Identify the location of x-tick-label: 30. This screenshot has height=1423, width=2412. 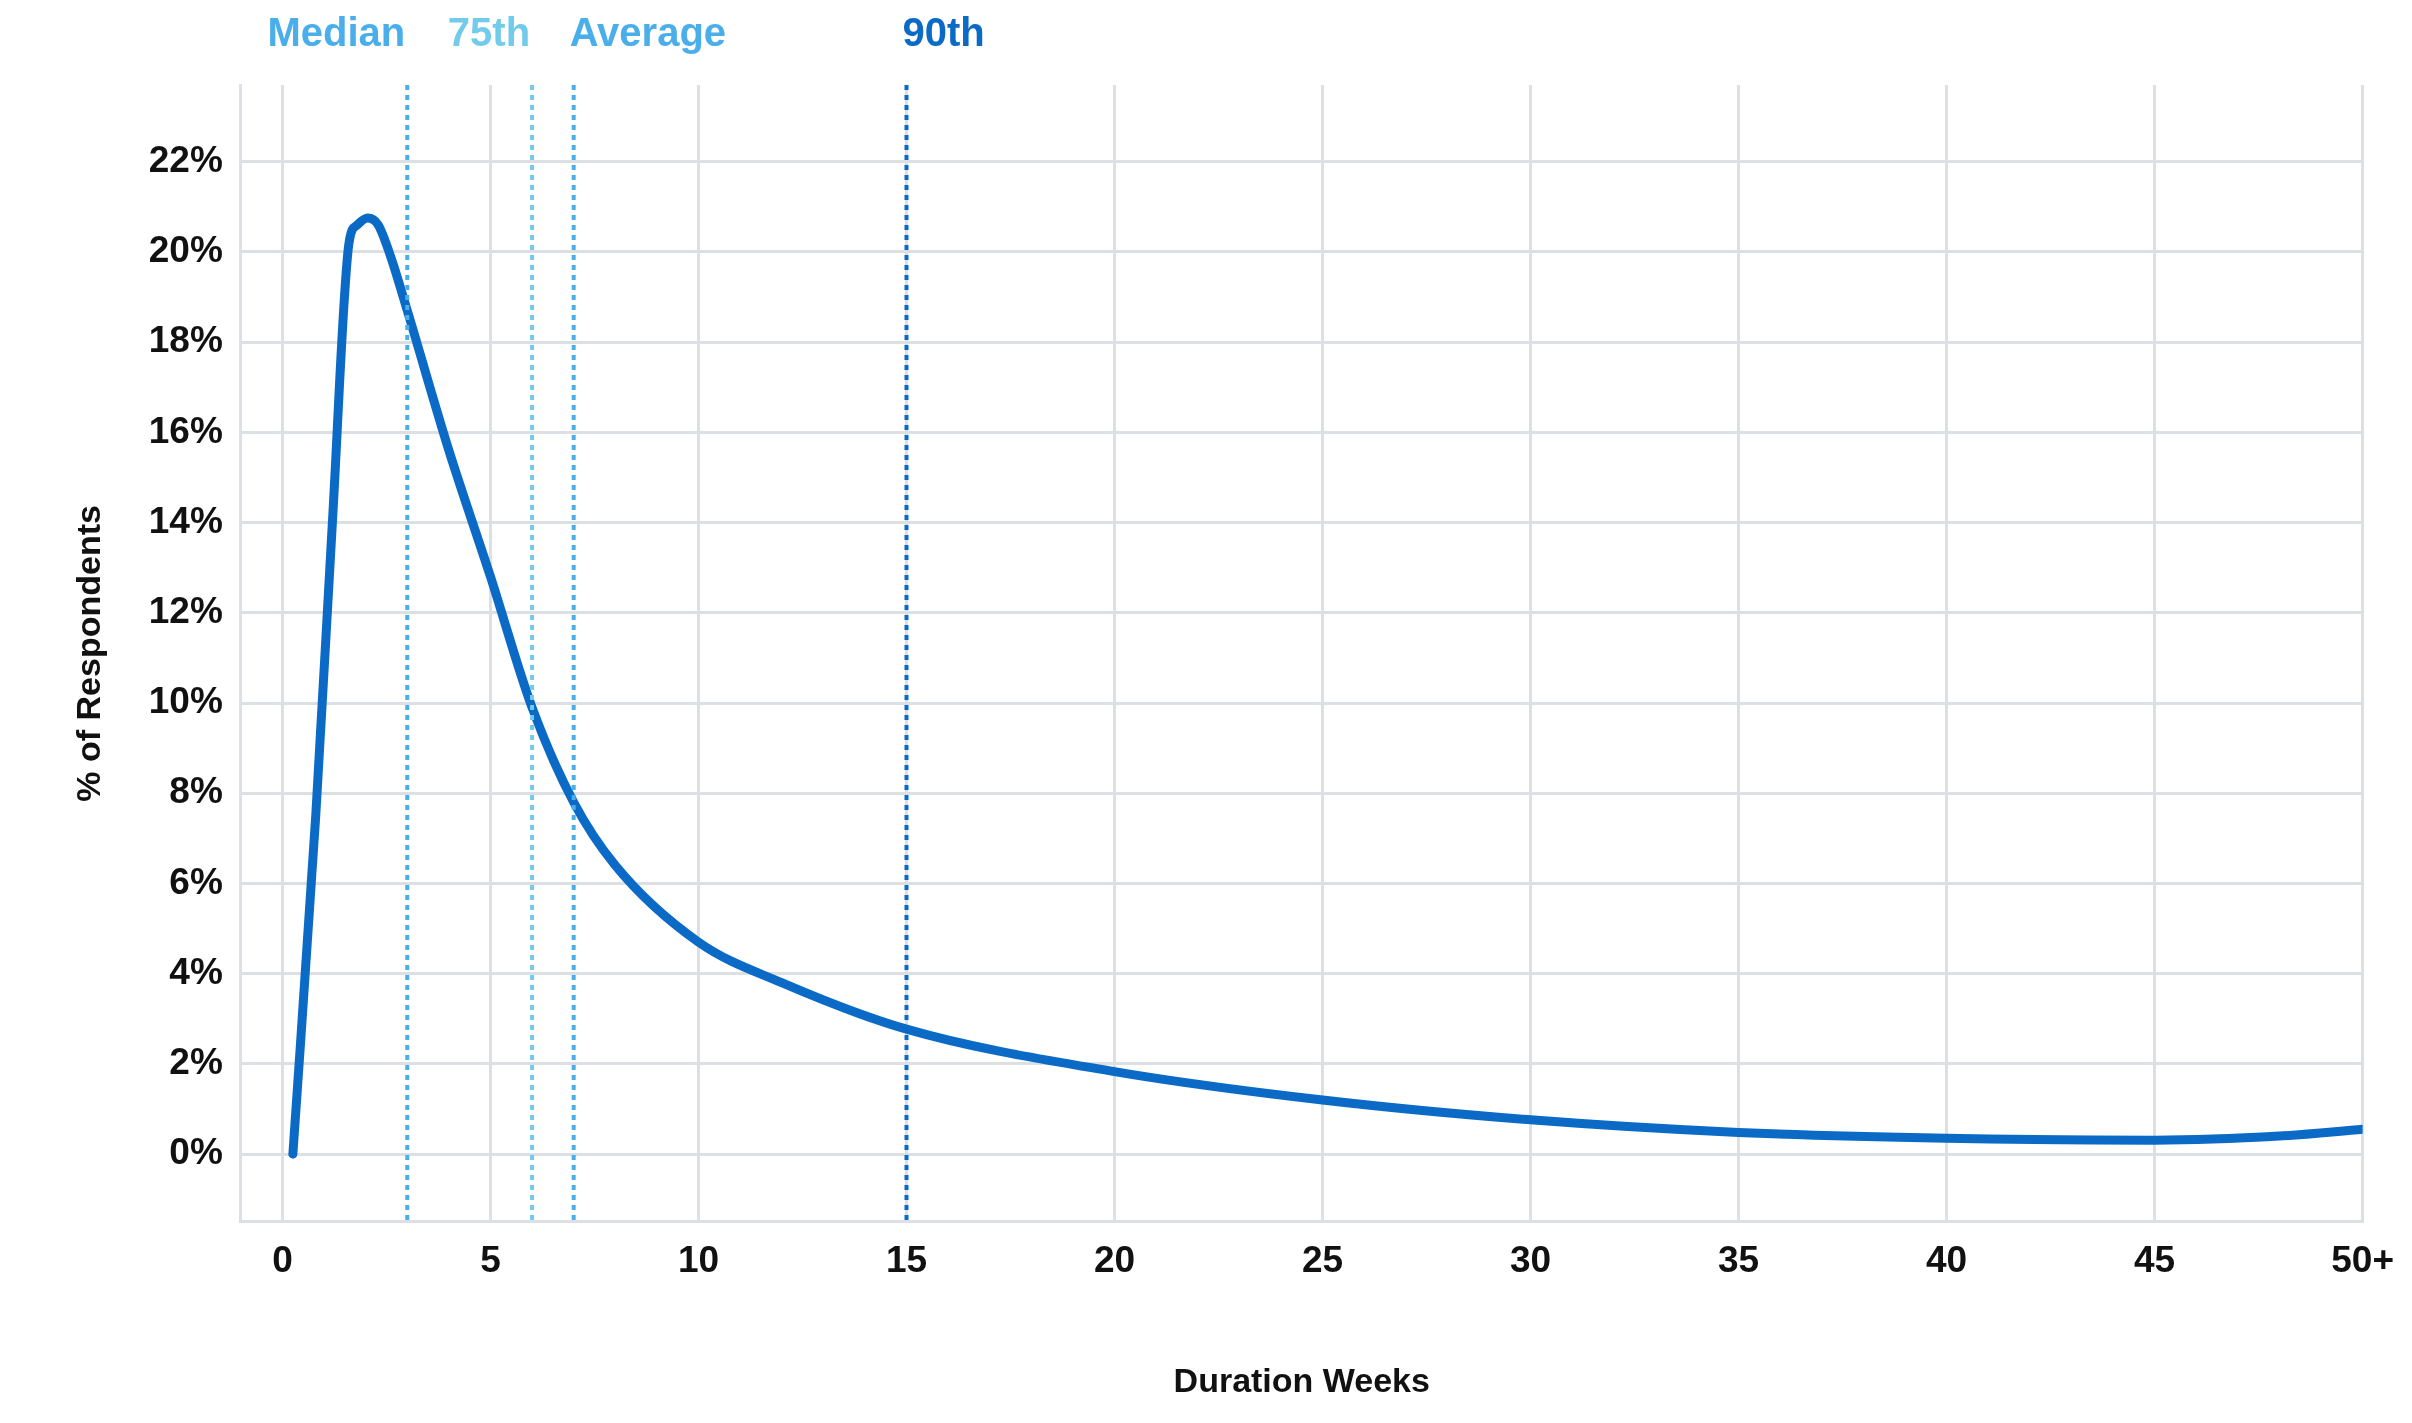
(1530, 1260).